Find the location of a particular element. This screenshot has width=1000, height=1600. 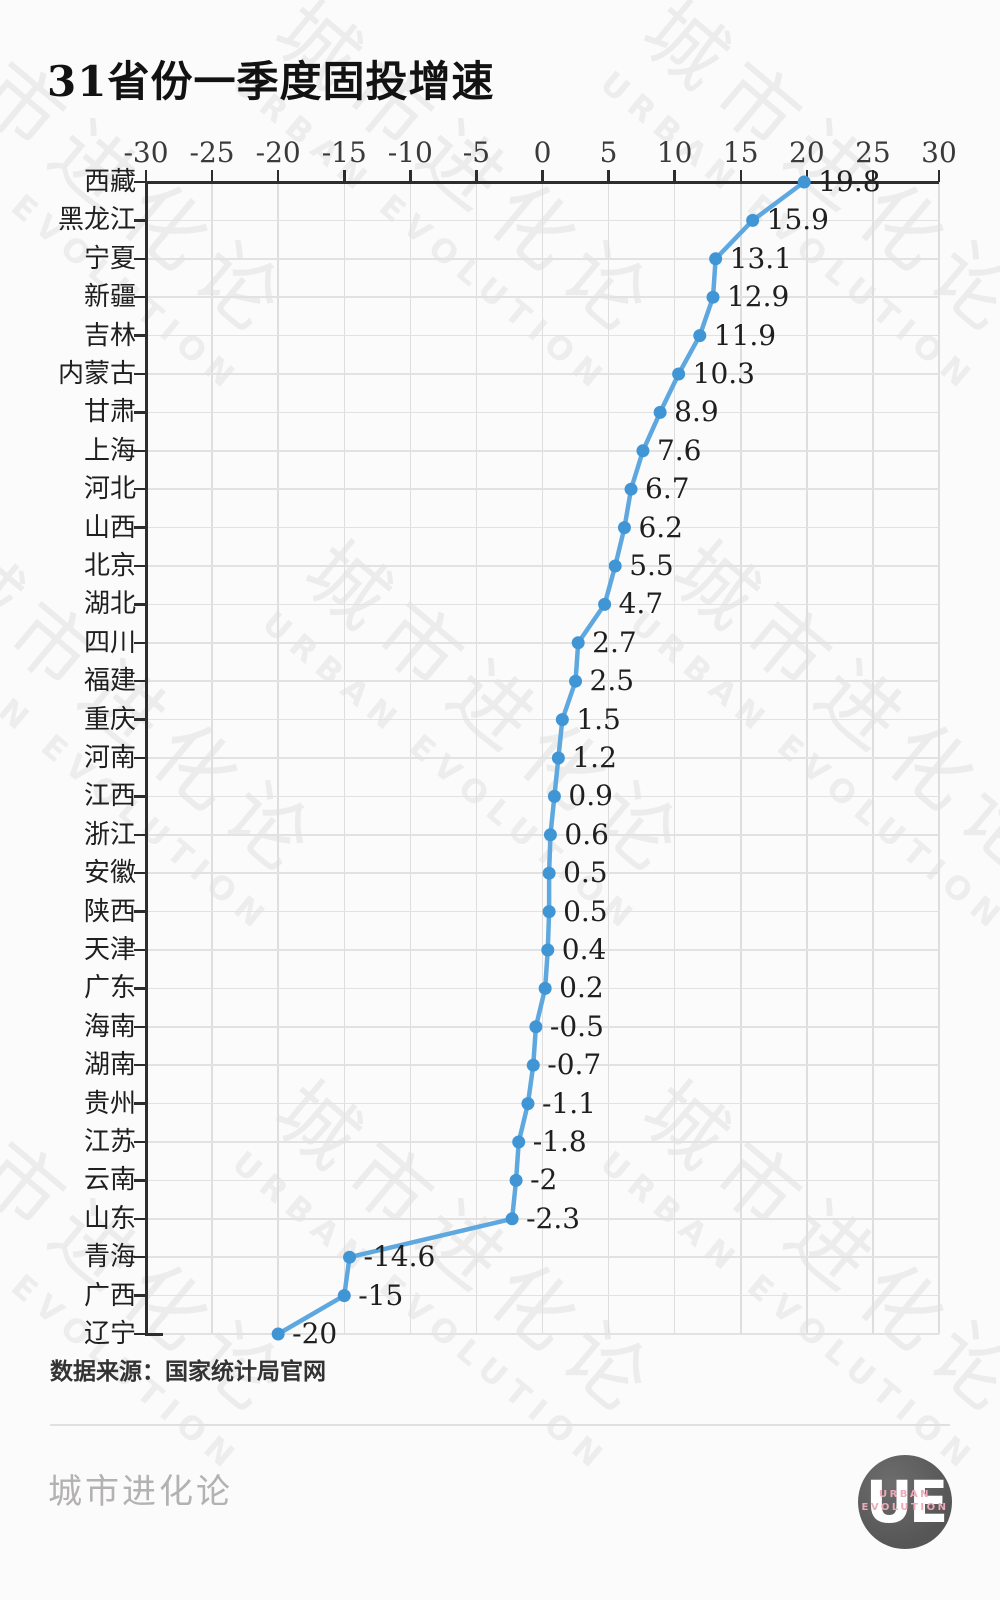

value-label: 7.6 is located at coordinates (679, 450).